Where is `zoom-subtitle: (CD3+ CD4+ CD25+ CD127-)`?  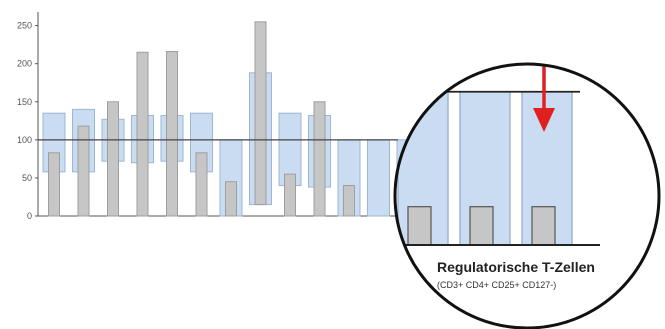
zoom-subtitle: (CD3+ CD4+ CD25+ CD127-) is located at coordinates (496, 285).